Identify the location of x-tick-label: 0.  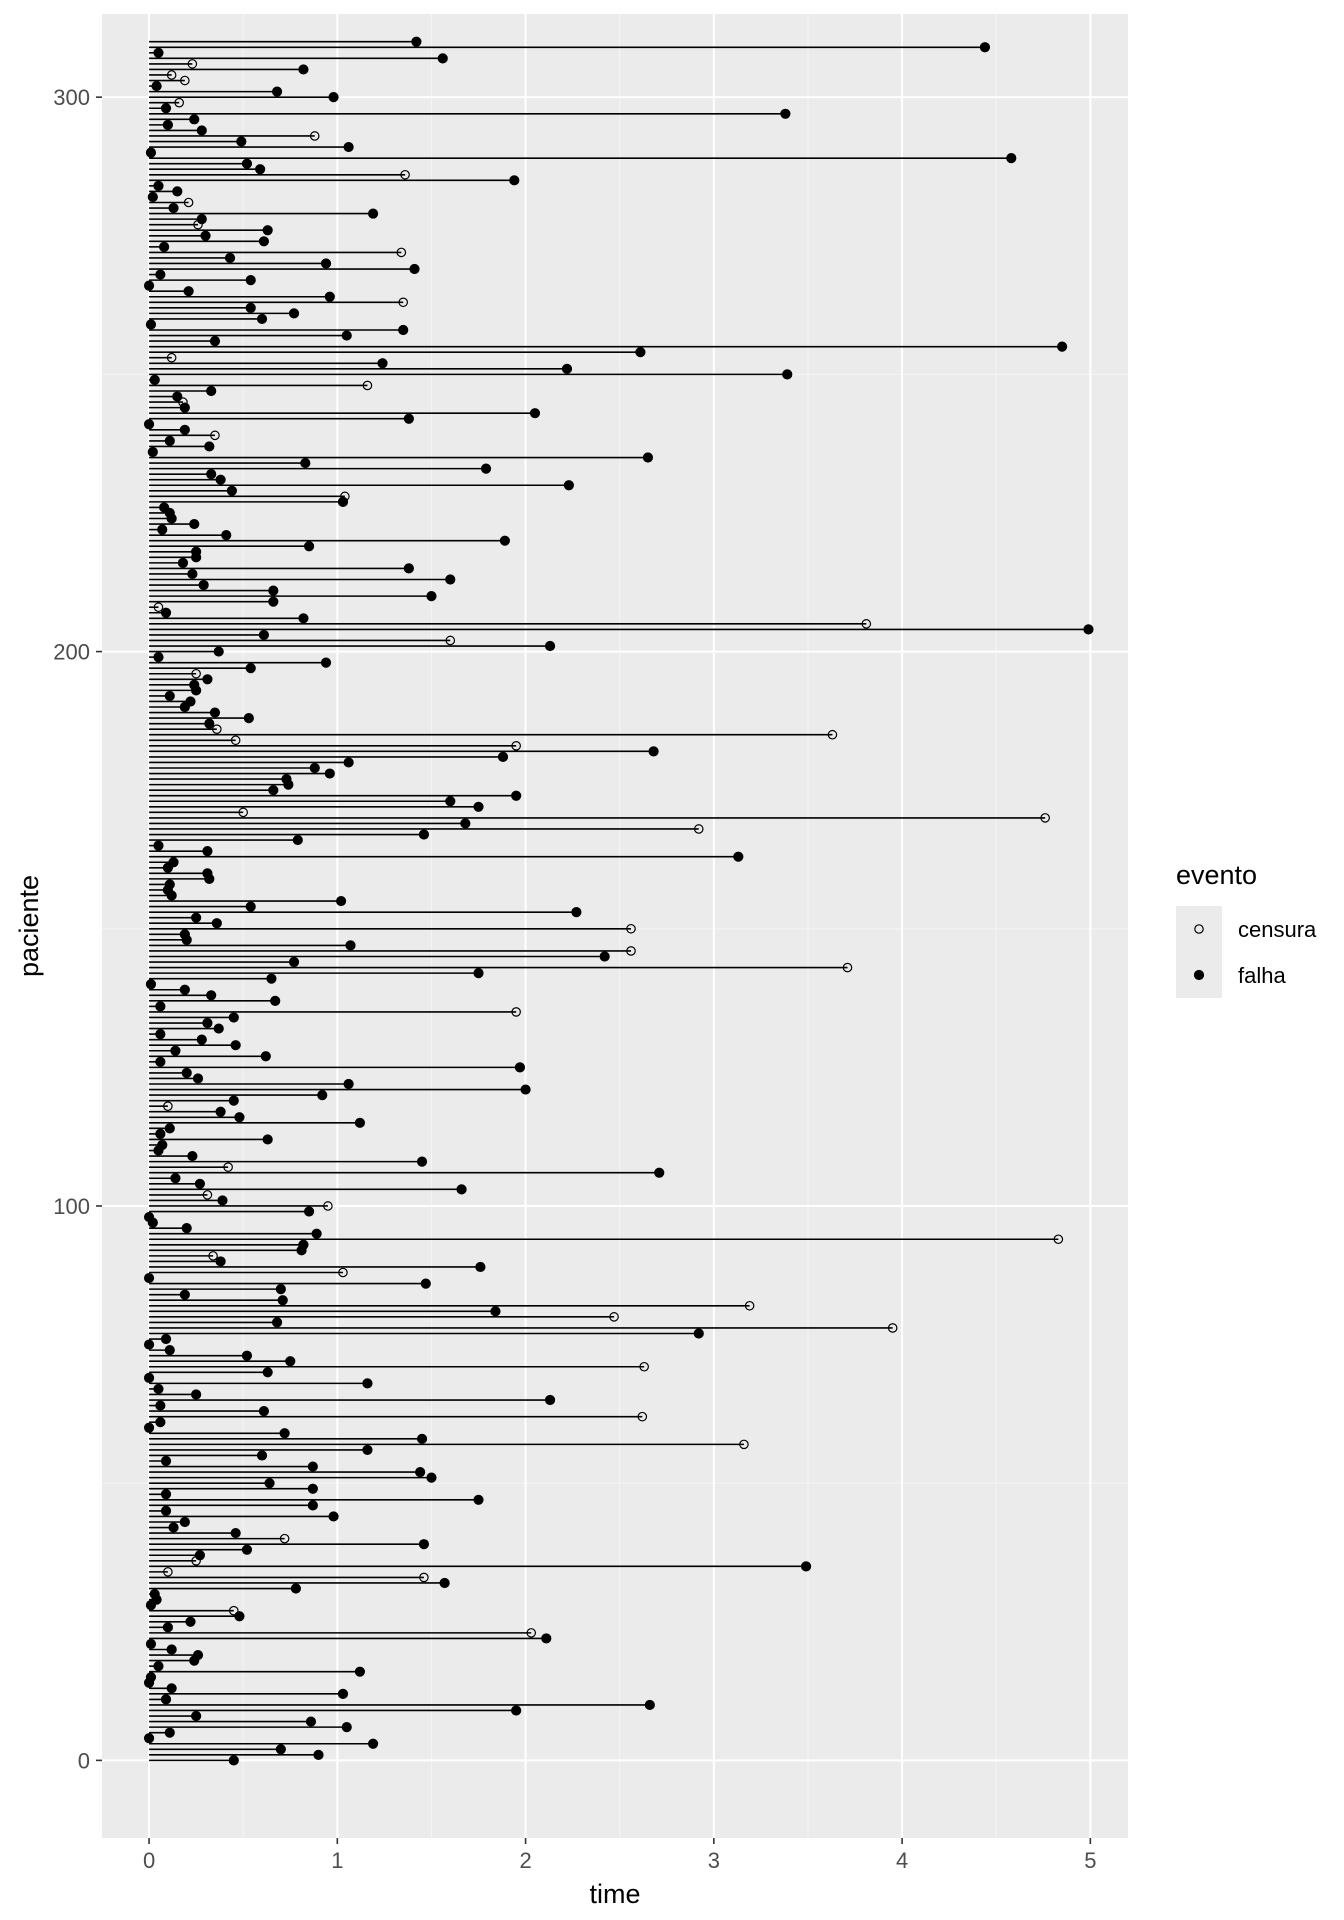
(149, 1860).